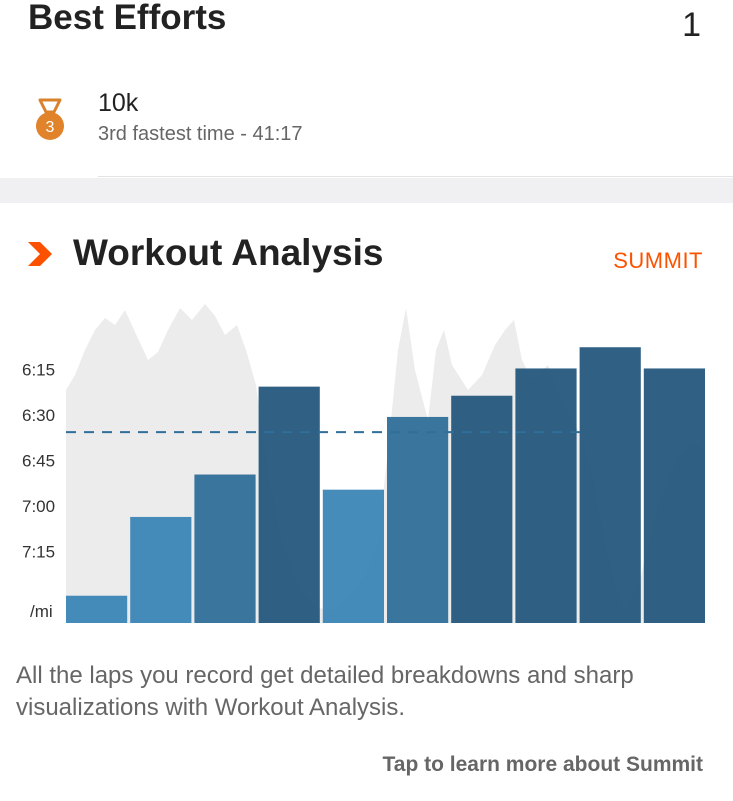 The width and height of the screenshot is (733, 801). I want to click on y-tick-label: 6:15, so click(38, 369).